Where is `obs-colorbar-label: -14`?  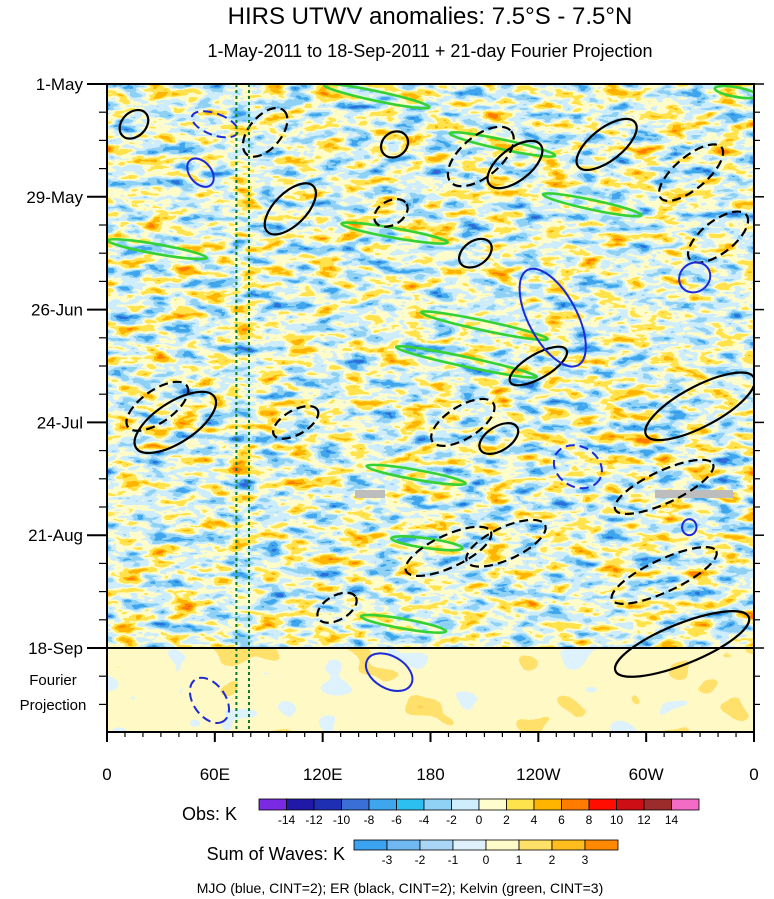 obs-colorbar-label: -14 is located at coordinates (287, 820).